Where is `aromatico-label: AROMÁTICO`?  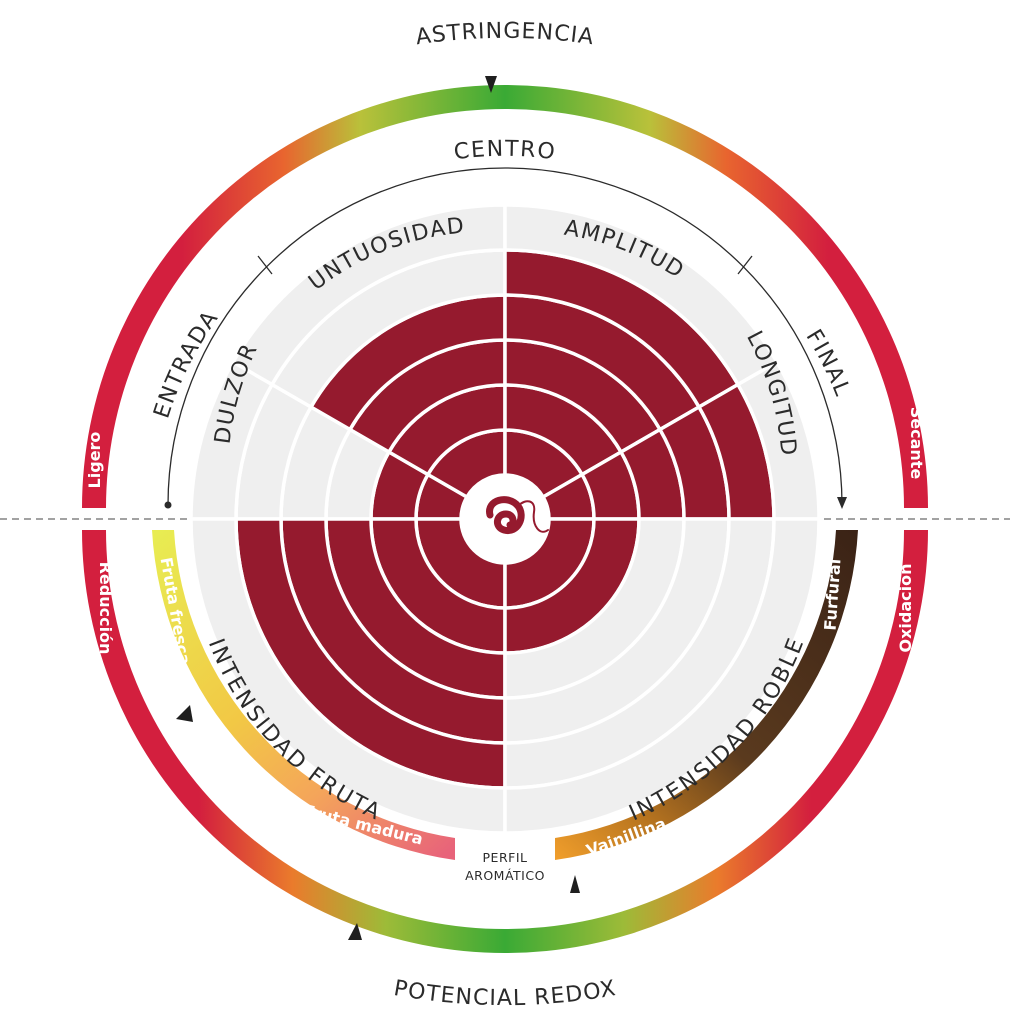 aromatico-label: AROMÁTICO is located at coordinates (505, 875).